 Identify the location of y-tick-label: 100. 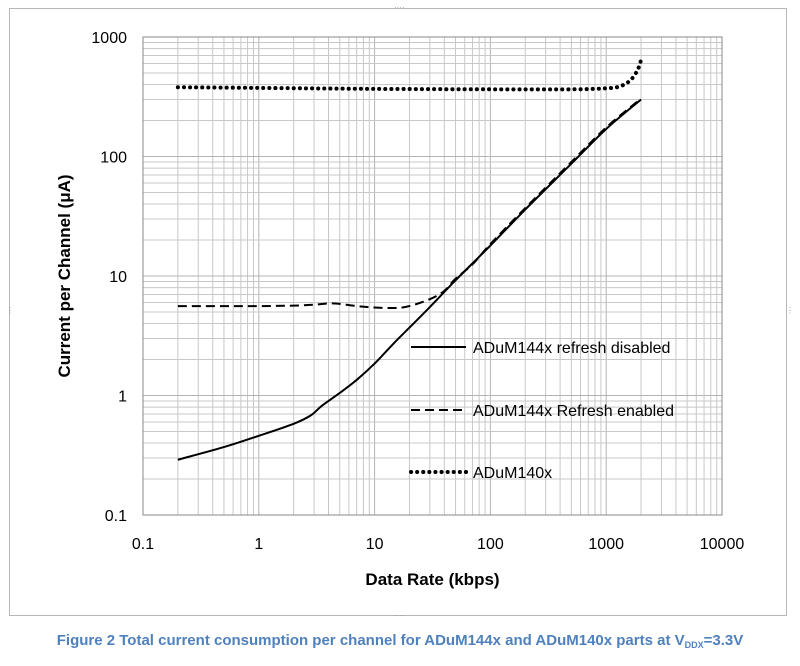
(113, 158).